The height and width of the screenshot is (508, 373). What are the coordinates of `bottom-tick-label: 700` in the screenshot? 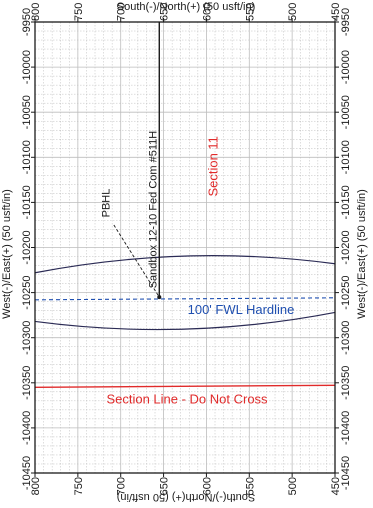 It's located at (122, 486).